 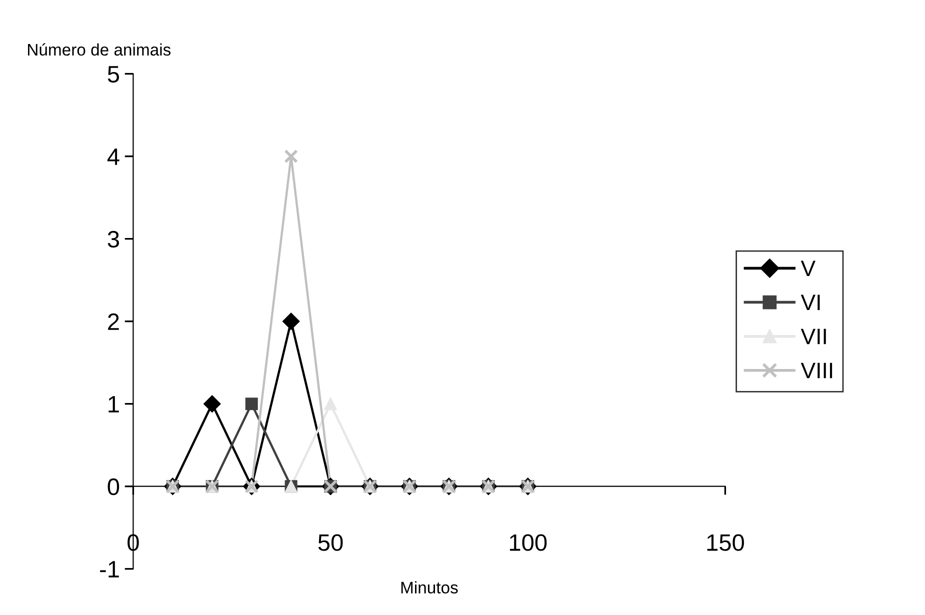 I want to click on y-tick-label: 4, so click(x=113, y=156).